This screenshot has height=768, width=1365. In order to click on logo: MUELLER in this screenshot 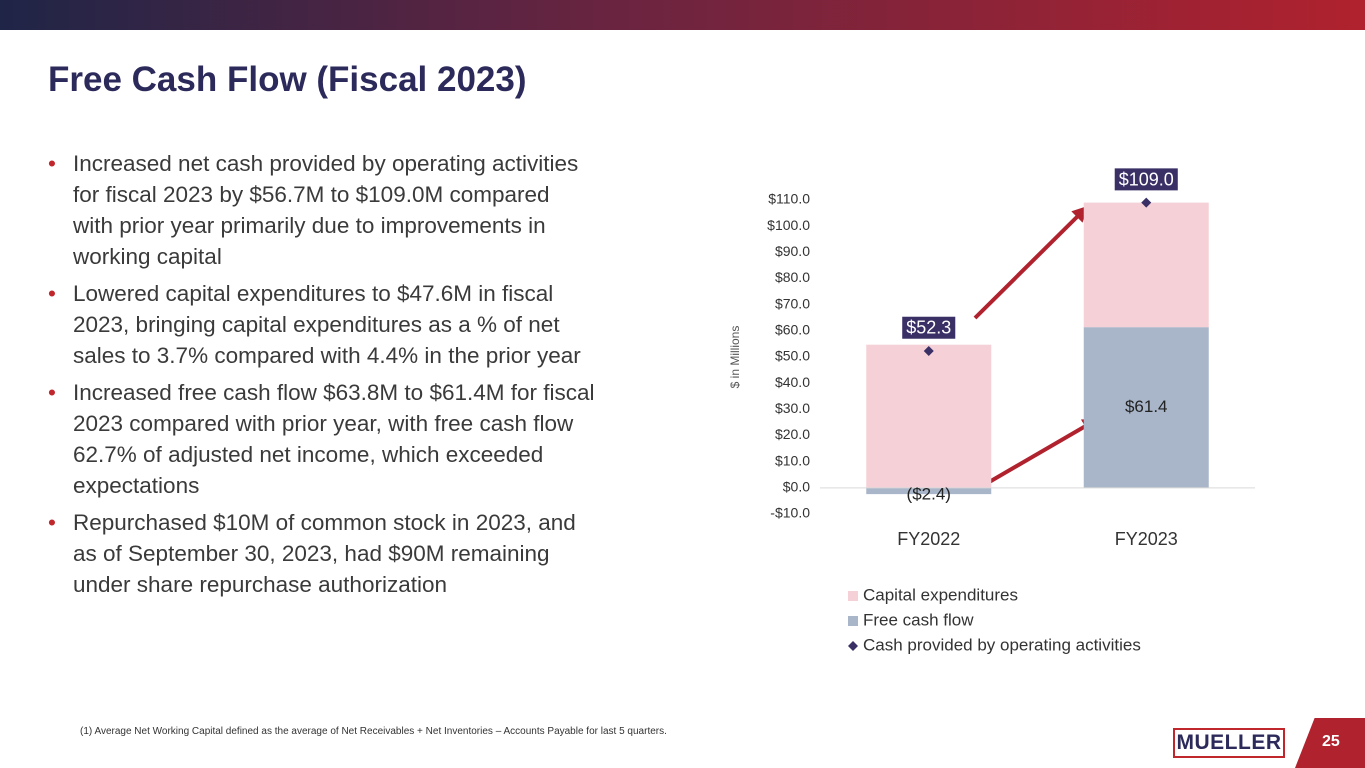, I will do `click(1229, 743)`.